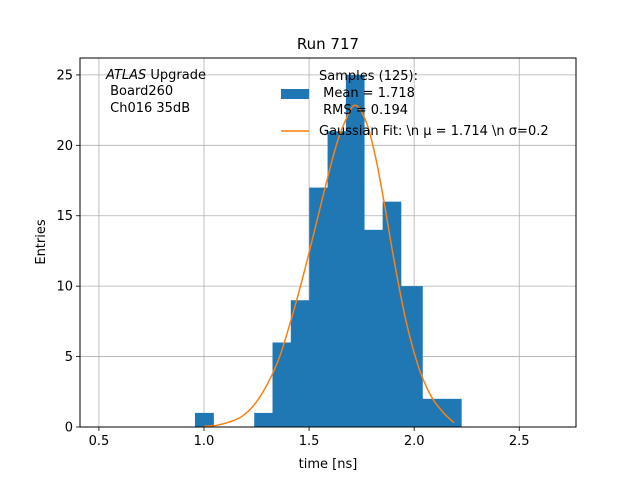  I want to click on annotation-upgrade: Upgrade, so click(176, 75).